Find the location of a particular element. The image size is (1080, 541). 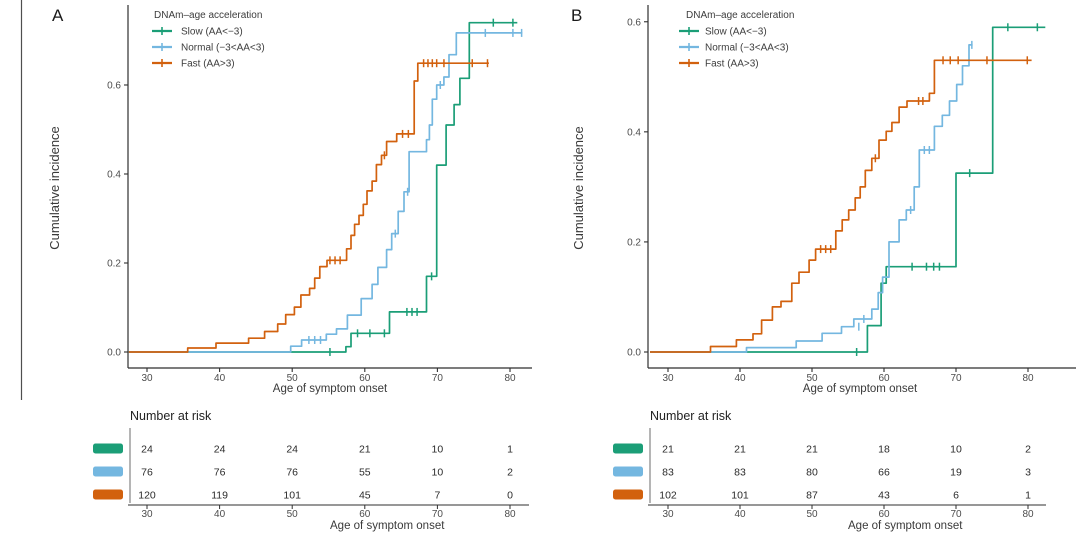

risk-x-tick-label: 80 is located at coordinates (510, 514).